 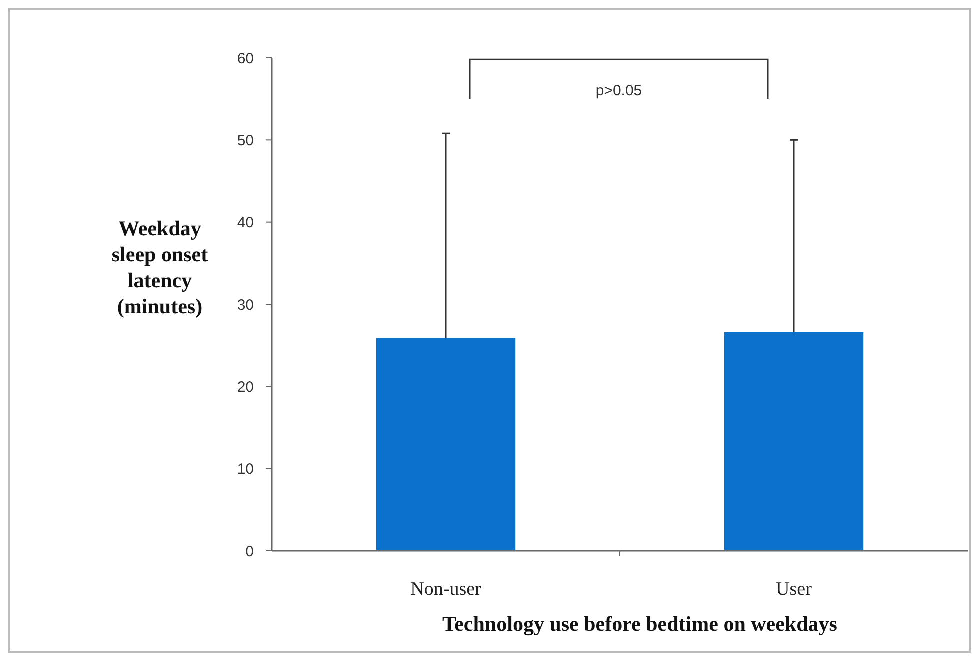 What do you see at coordinates (619, 91) in the screenshot?
I see `annotation: p>0.05` at bounding box center [619, 91].